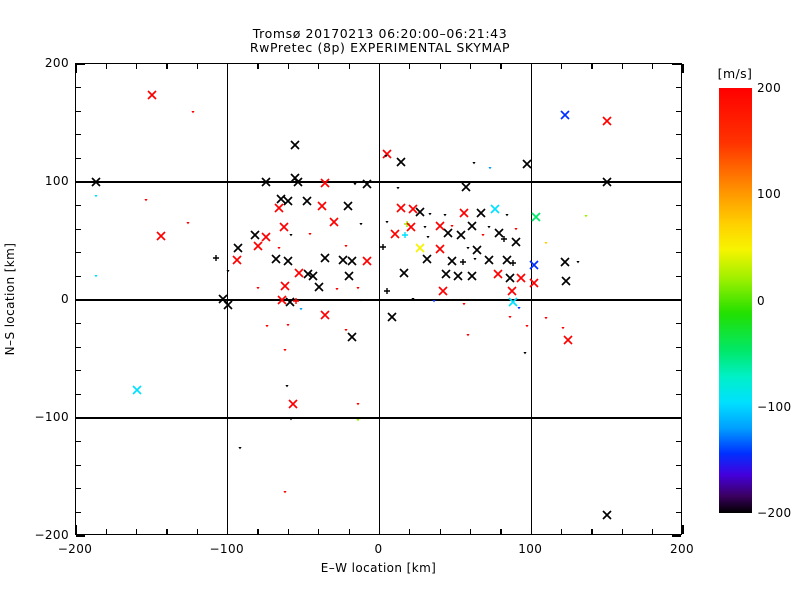 Image resolution: width=800 pixels, height=600 pixels. What do you see at coordinates (530, 549) in the screenshot?
I see `x-tick-label: 100` at bounding box center [530, 549].